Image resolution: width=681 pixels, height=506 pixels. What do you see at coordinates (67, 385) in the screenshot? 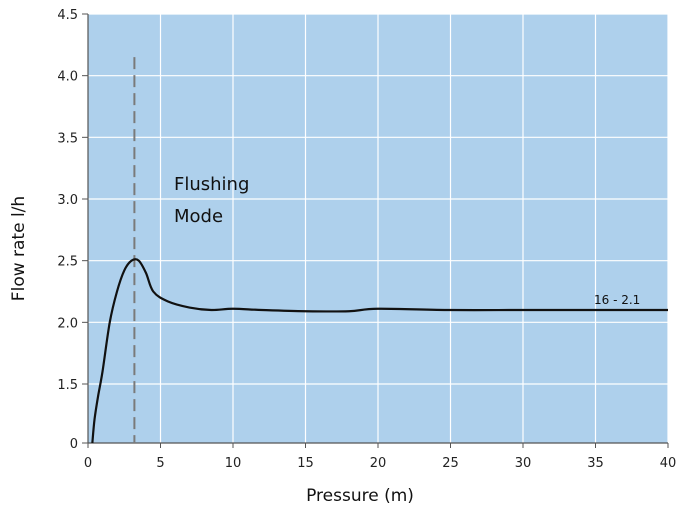
I see `y-tick-label: 1.5` at bounding box center [67, 385].